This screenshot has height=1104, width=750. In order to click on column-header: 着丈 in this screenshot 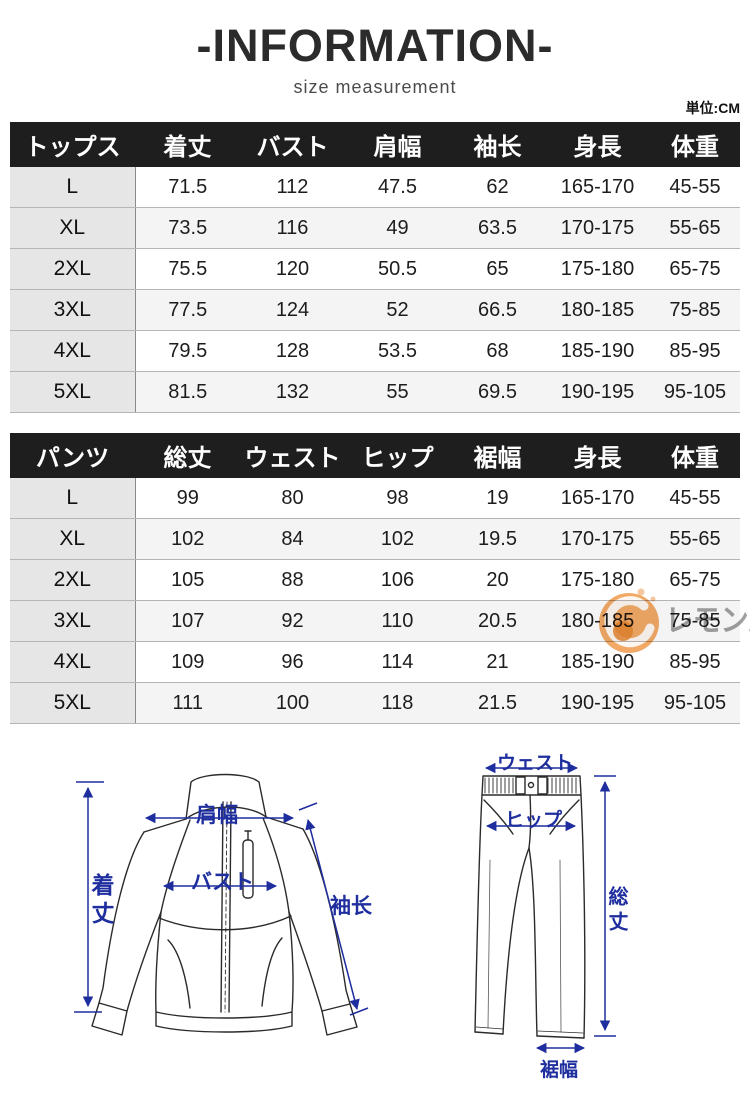, I will do `click(187, 144)`.